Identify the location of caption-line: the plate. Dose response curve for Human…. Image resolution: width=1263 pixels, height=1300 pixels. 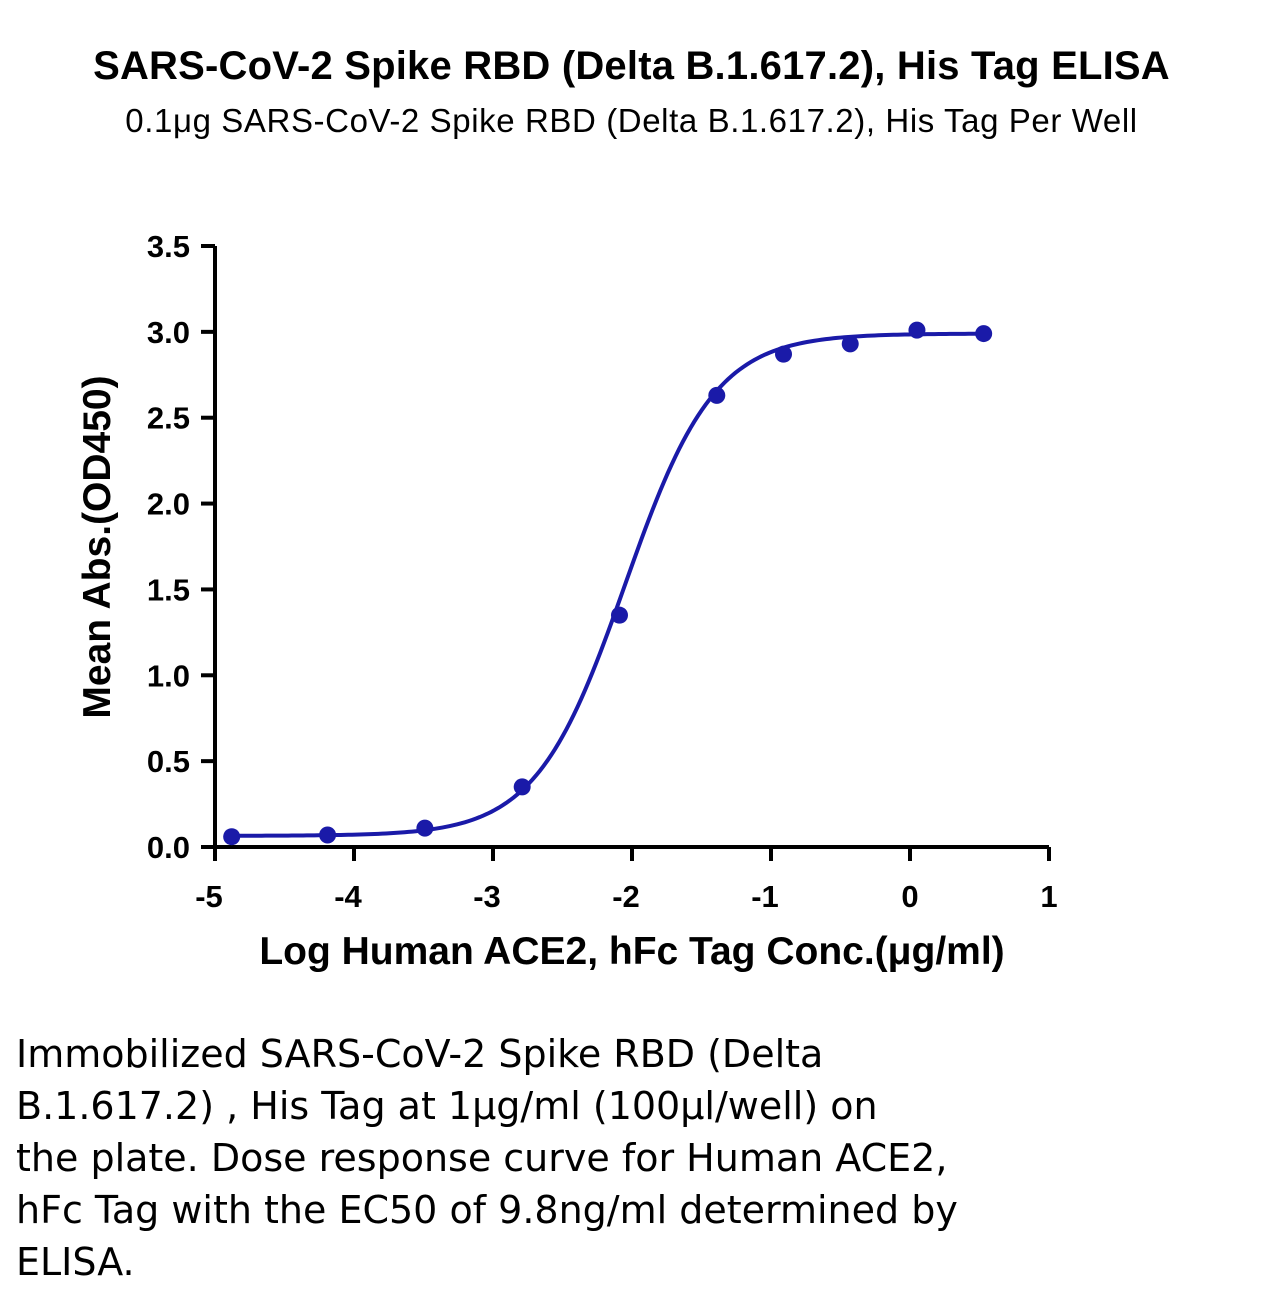
(482, 1158).